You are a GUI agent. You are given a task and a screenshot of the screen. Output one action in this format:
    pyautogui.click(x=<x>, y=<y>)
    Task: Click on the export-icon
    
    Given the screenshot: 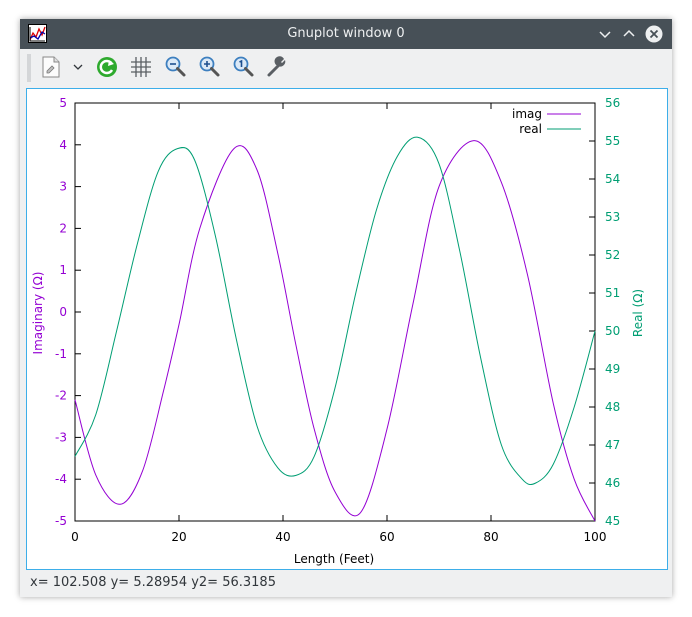 What is the action you would take?
    pyautogui.click(x=51, y=67)
    